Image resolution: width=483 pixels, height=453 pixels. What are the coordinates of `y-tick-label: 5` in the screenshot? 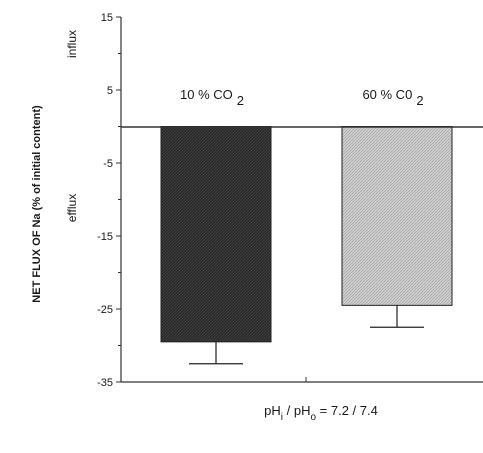 It's located at (110, 91).